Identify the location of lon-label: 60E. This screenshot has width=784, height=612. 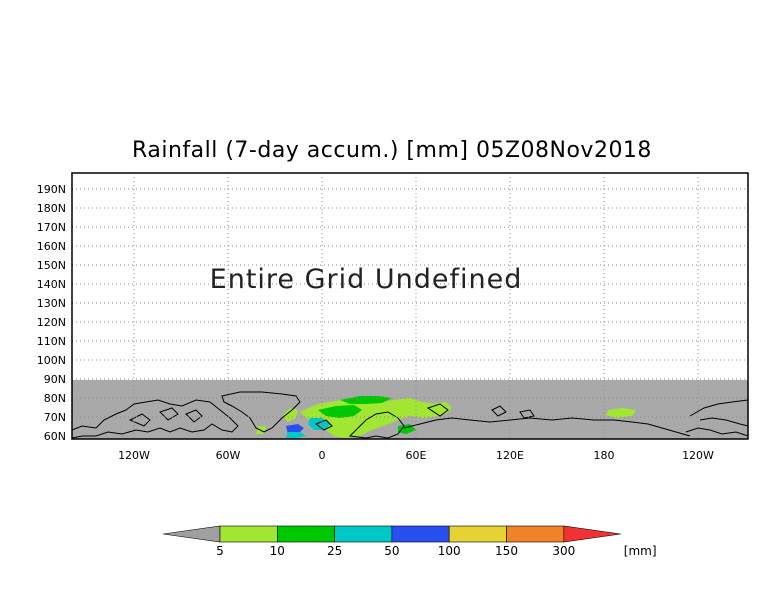
(416, 455).